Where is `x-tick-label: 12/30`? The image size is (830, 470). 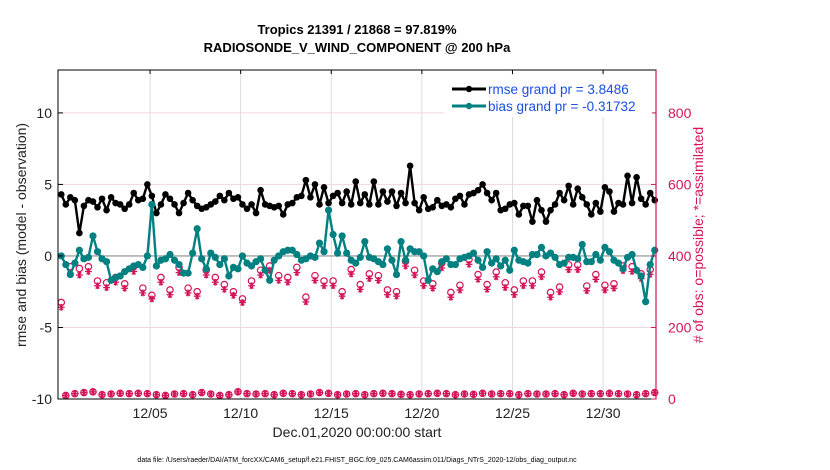
x-tick-label: 12/30 is located at coordinates (603, 413).